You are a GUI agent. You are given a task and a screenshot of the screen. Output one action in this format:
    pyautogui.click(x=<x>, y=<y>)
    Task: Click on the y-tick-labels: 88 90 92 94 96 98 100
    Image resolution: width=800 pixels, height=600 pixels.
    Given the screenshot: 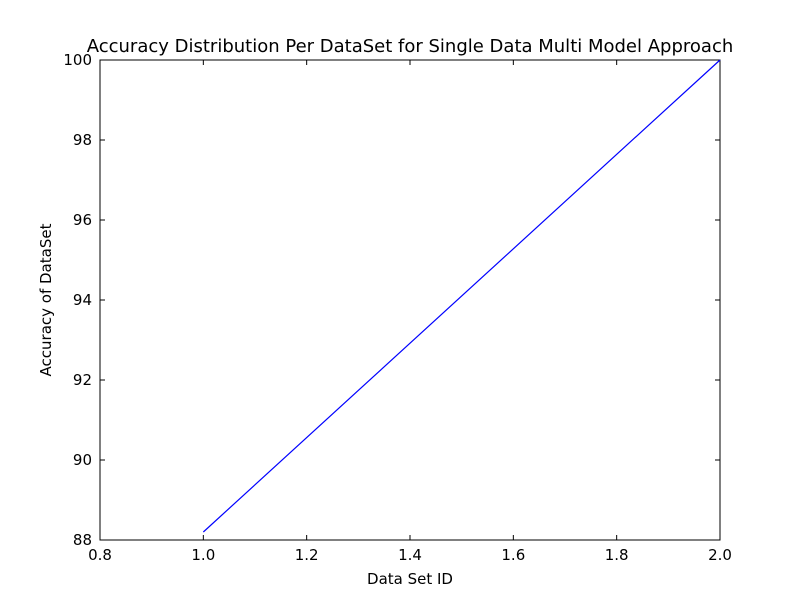 What is the action you would take?
    pyautogui.click(x=77, y=300)
    